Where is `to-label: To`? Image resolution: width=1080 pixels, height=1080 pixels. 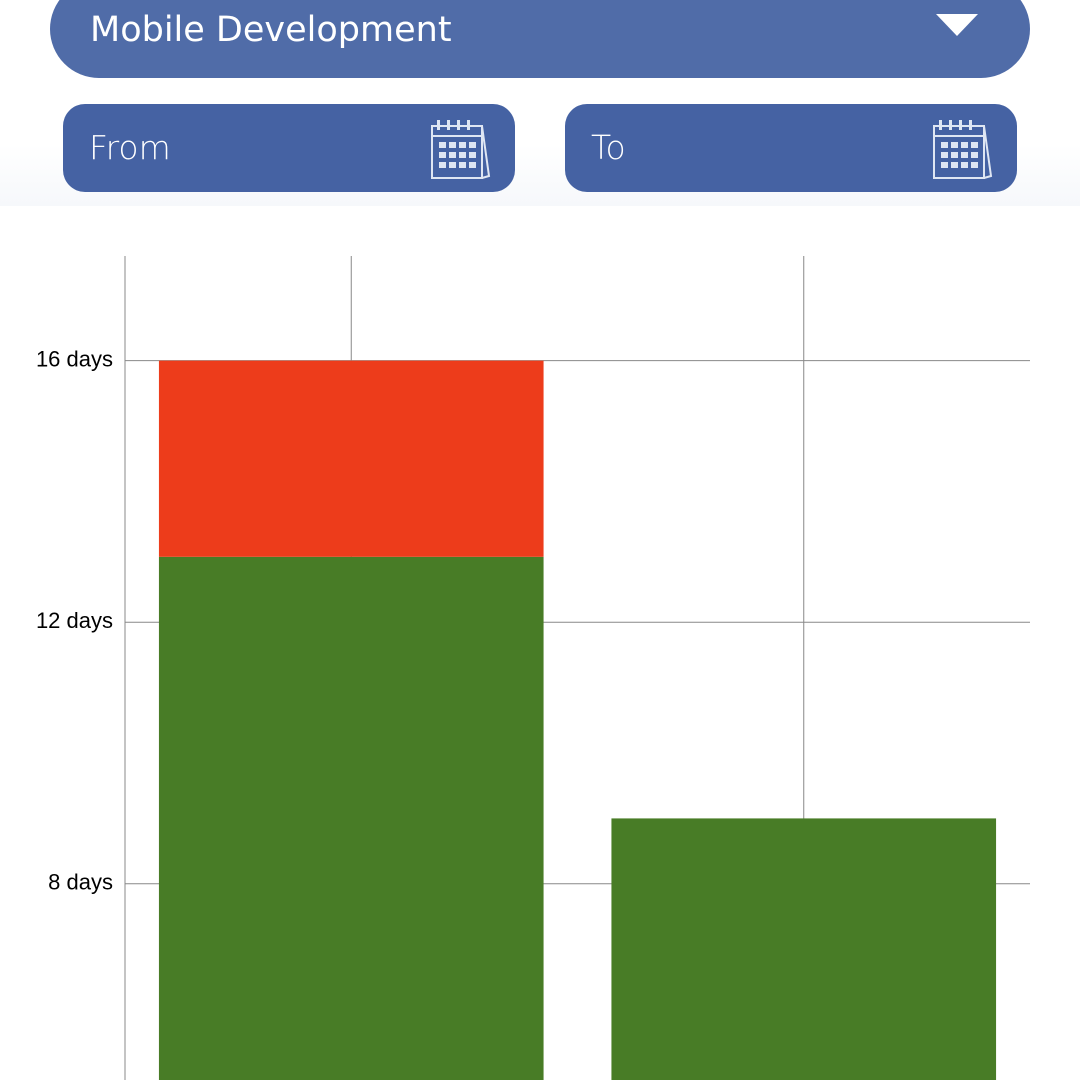
to-label: To is located at coordinates (608, 147).